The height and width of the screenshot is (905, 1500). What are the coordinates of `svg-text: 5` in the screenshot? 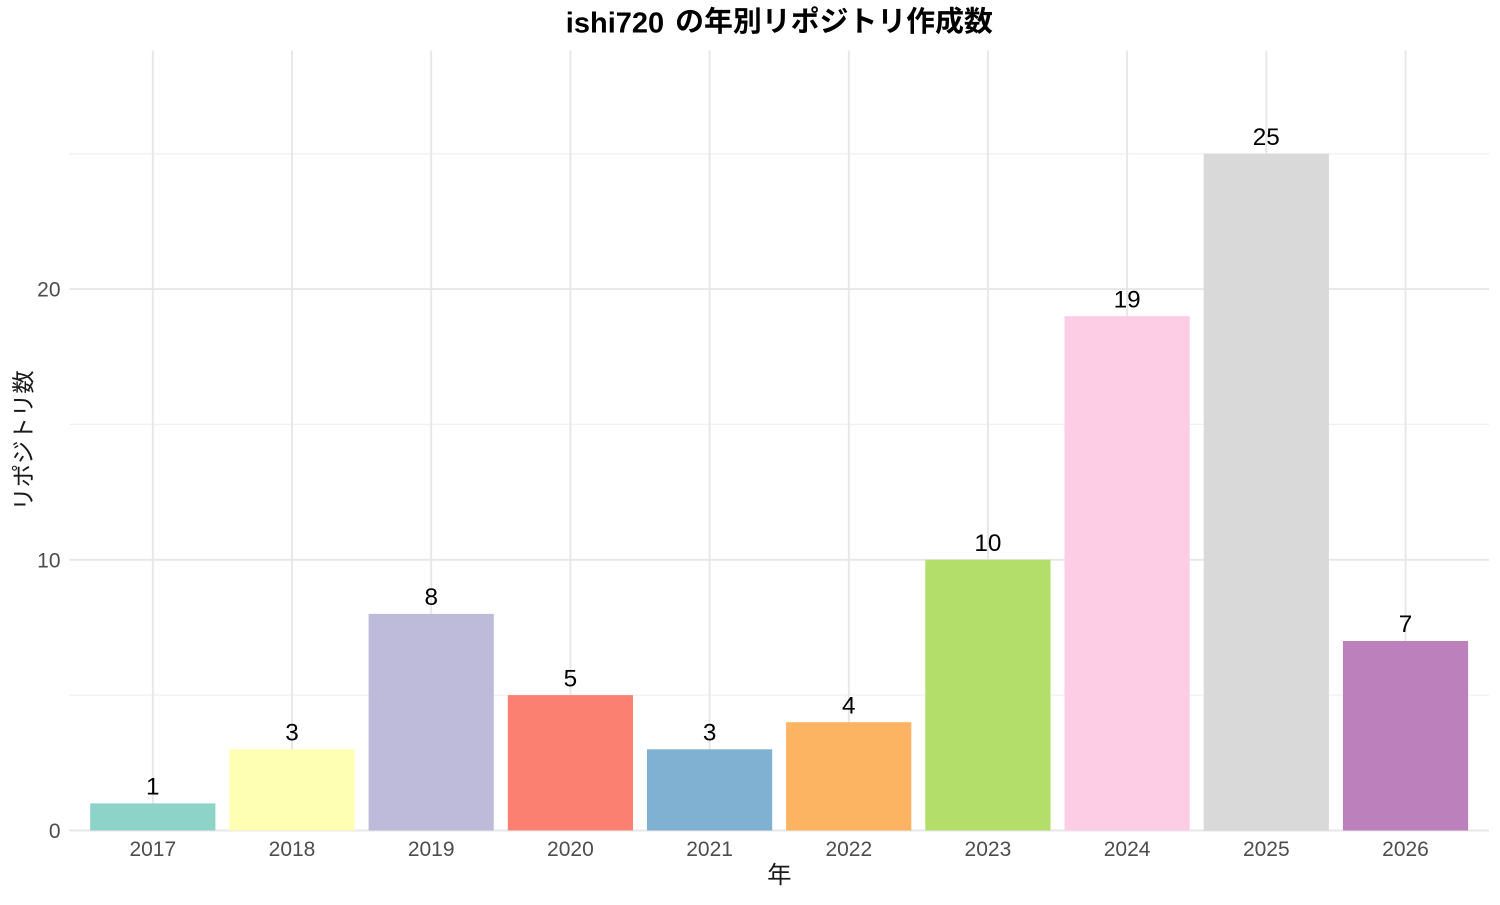 It's located at (571, 678).